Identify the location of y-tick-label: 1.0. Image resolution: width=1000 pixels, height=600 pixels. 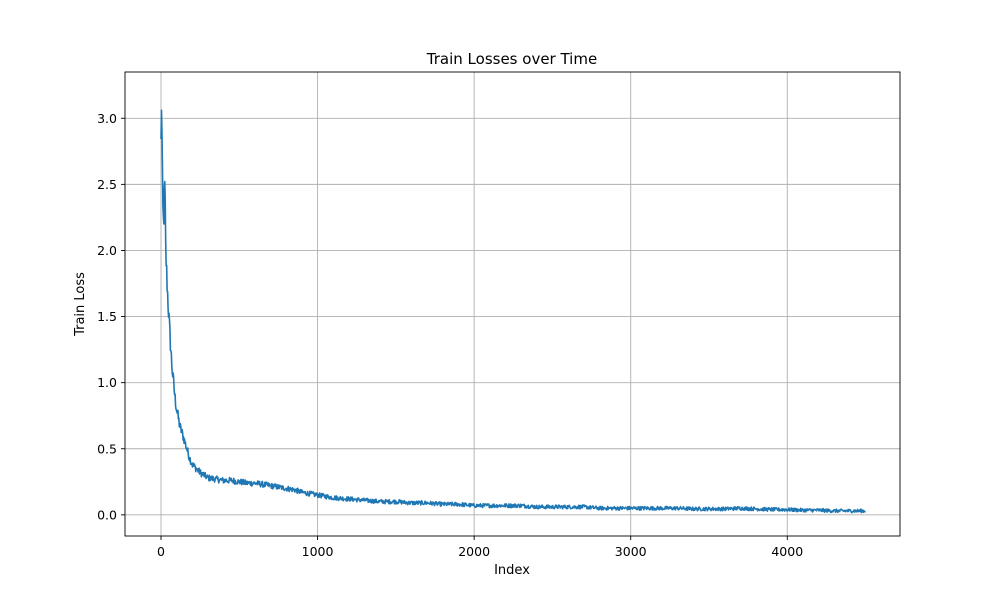
(107, 382).